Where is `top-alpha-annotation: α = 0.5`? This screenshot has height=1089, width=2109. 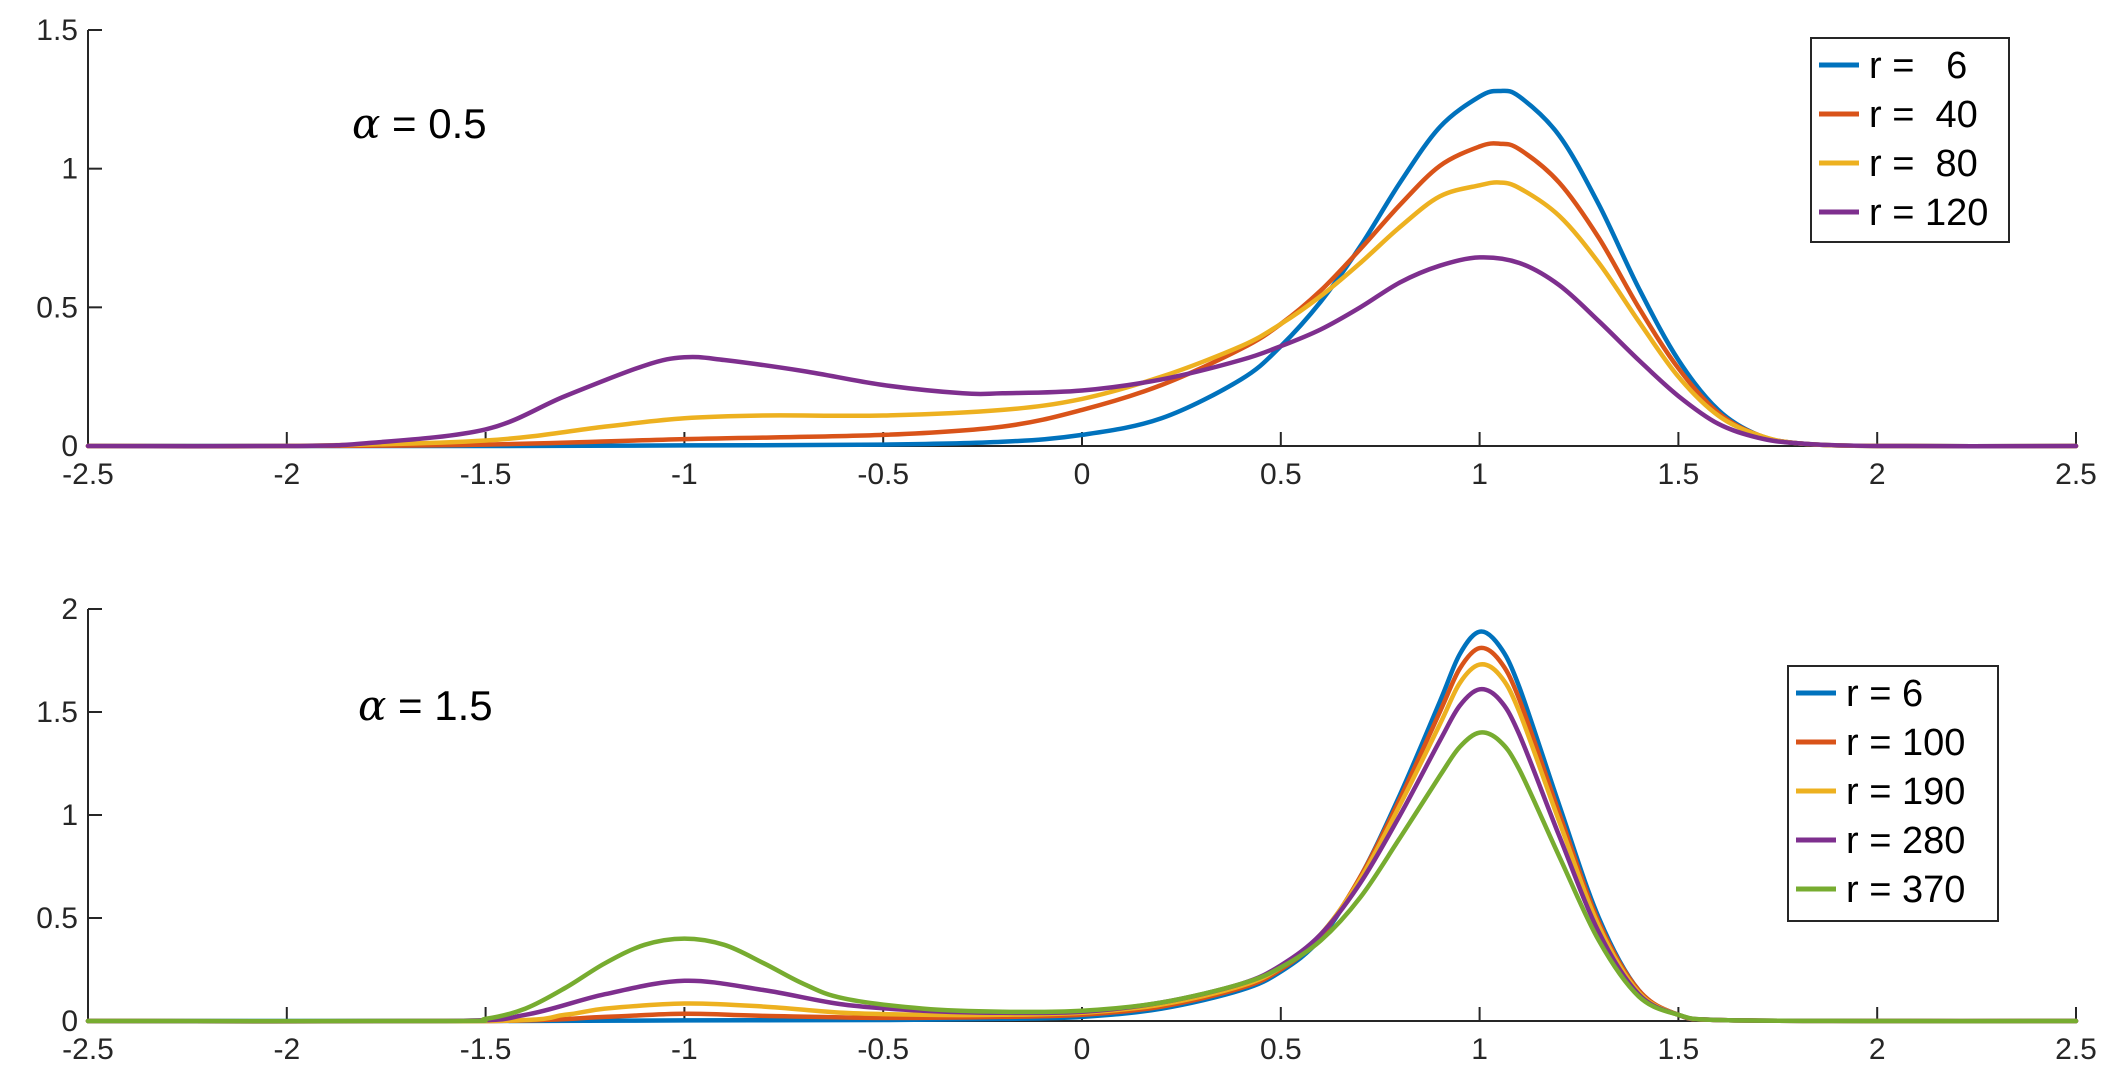
top-alpha-annotation: α = 0.5 is located at coordinates (419, 123).